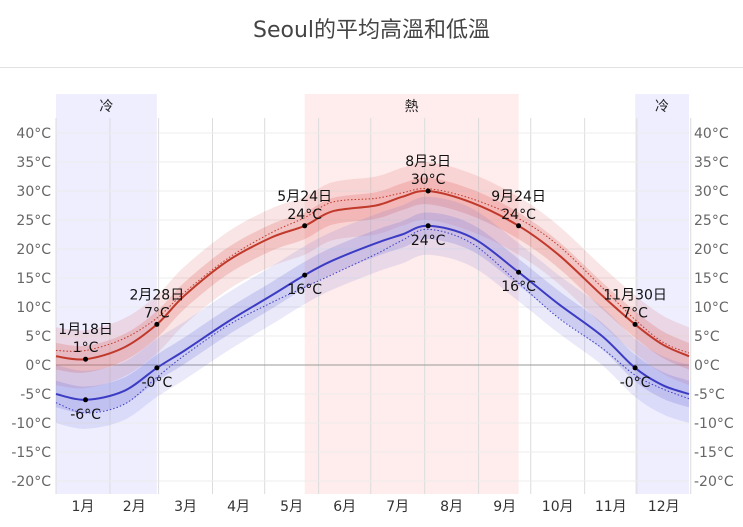 The height and width of the screenshot is (527, 743). Describe the element at coordinates (38, 366) in the screenshot. I see `y-tick-label-left: 0°C` at that location.